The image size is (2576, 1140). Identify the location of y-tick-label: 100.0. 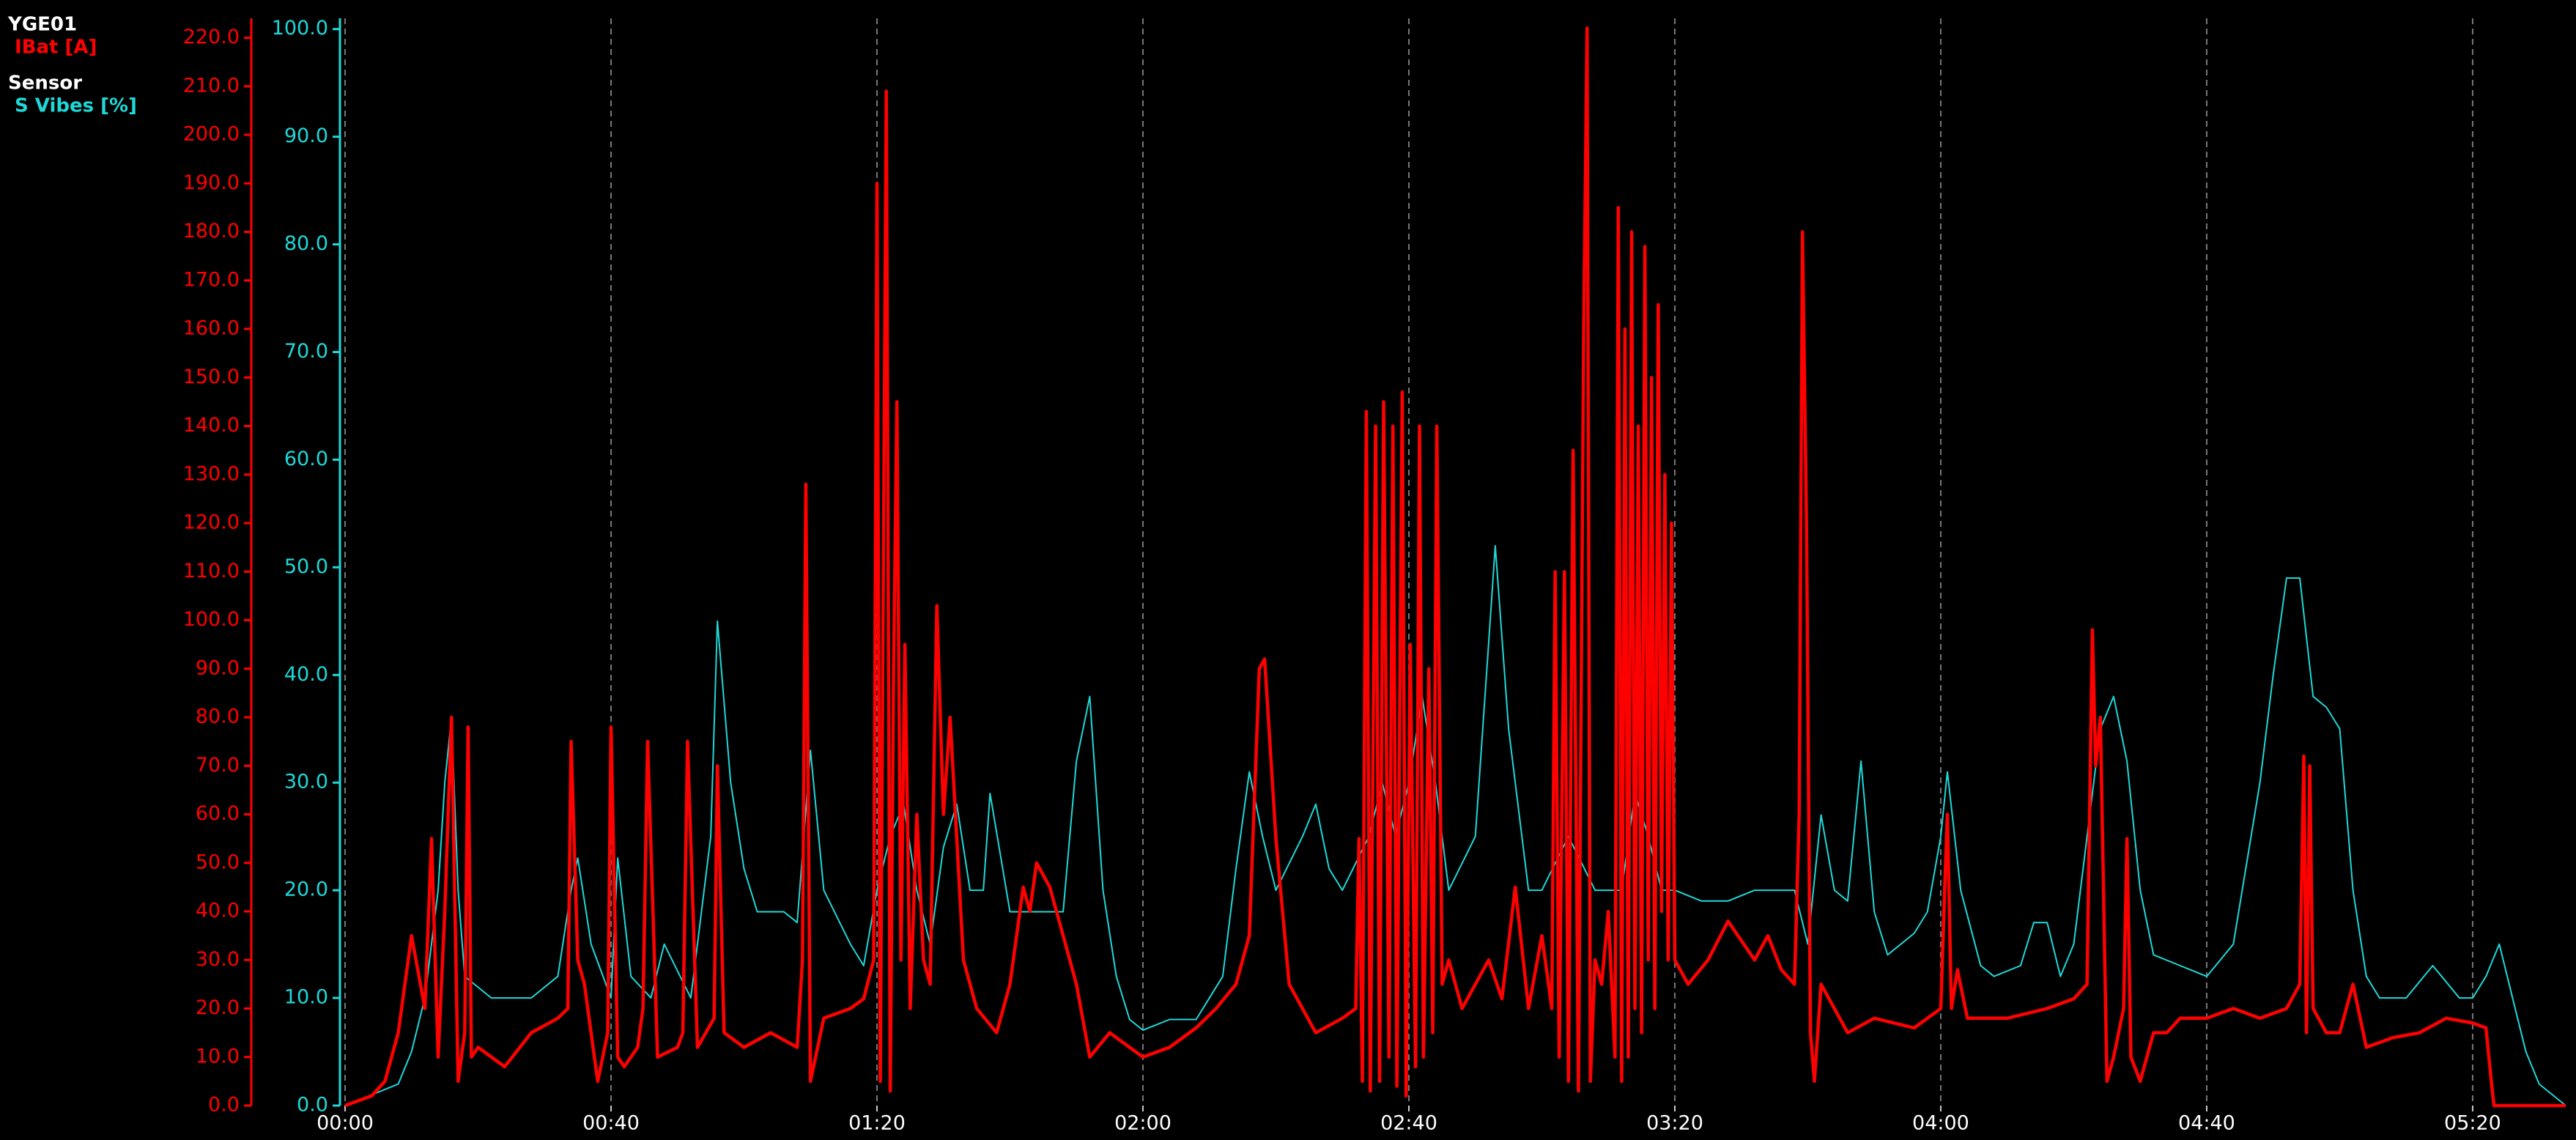
(211, 619).